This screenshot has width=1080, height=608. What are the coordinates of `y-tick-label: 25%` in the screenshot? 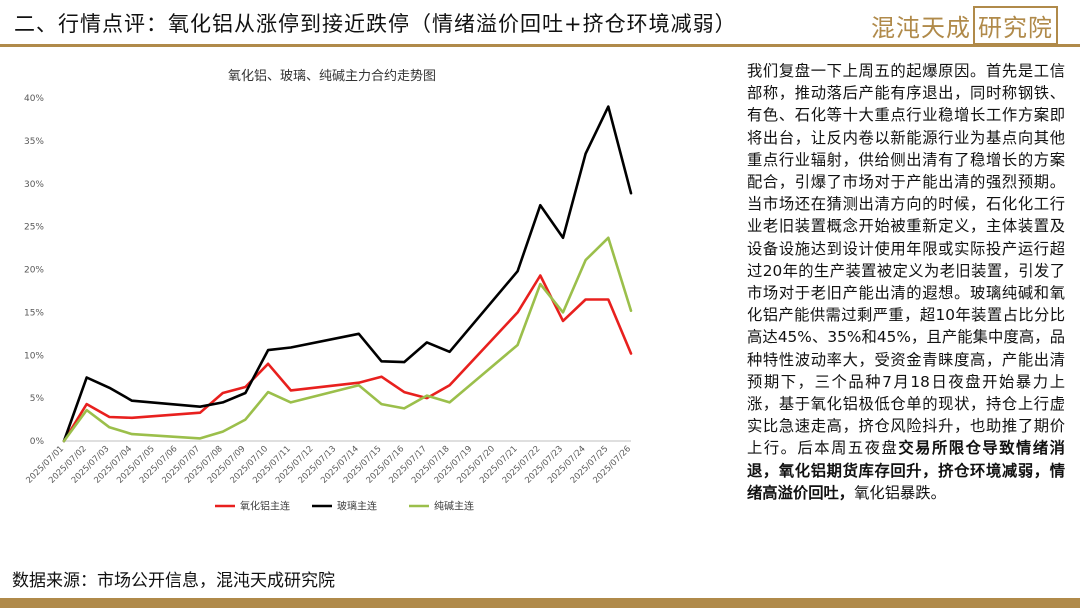 It's located at (34, 228).